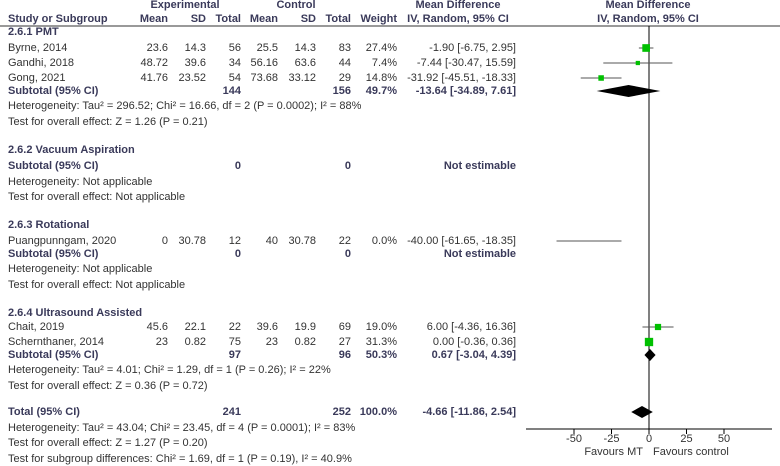  Describe the element at coordinates (302, 78) in the screenshot. I see `study-ctl-sd: 33.12` at that location.